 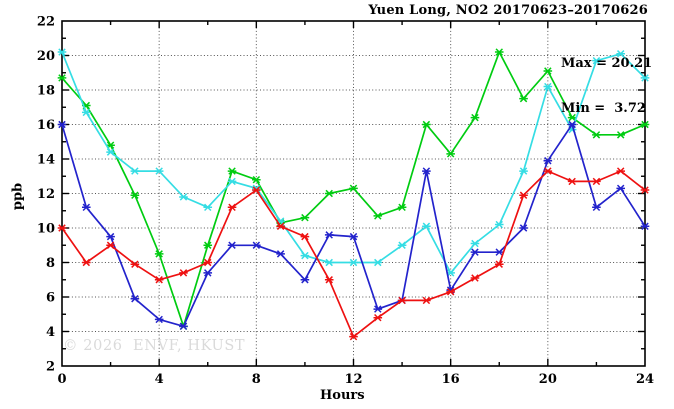 What do you see at coordinates (353, 379) in the screenshot?
I see `x-tick-label: 12` at bounding box center [353, 379].